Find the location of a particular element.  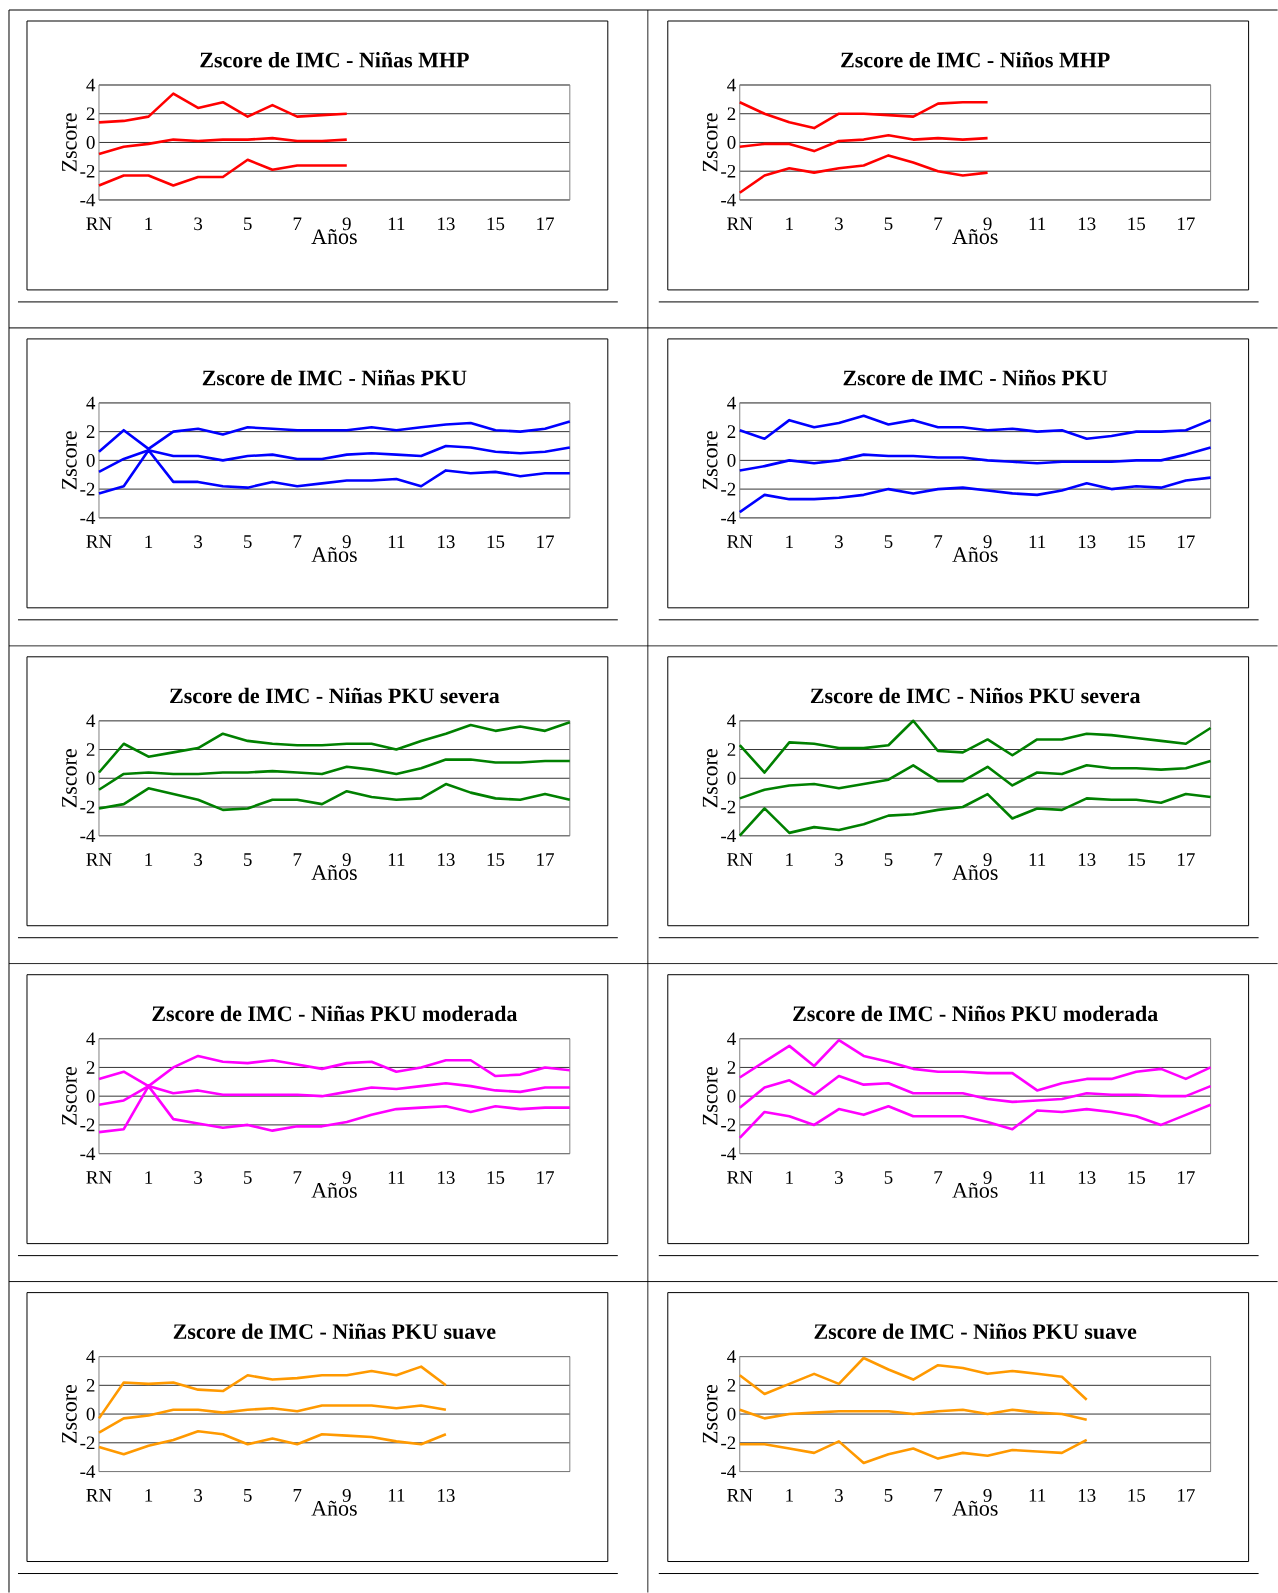

chart-title: Zscore de IMC - Niñas PKU severa is located at coordinates (335, 695).